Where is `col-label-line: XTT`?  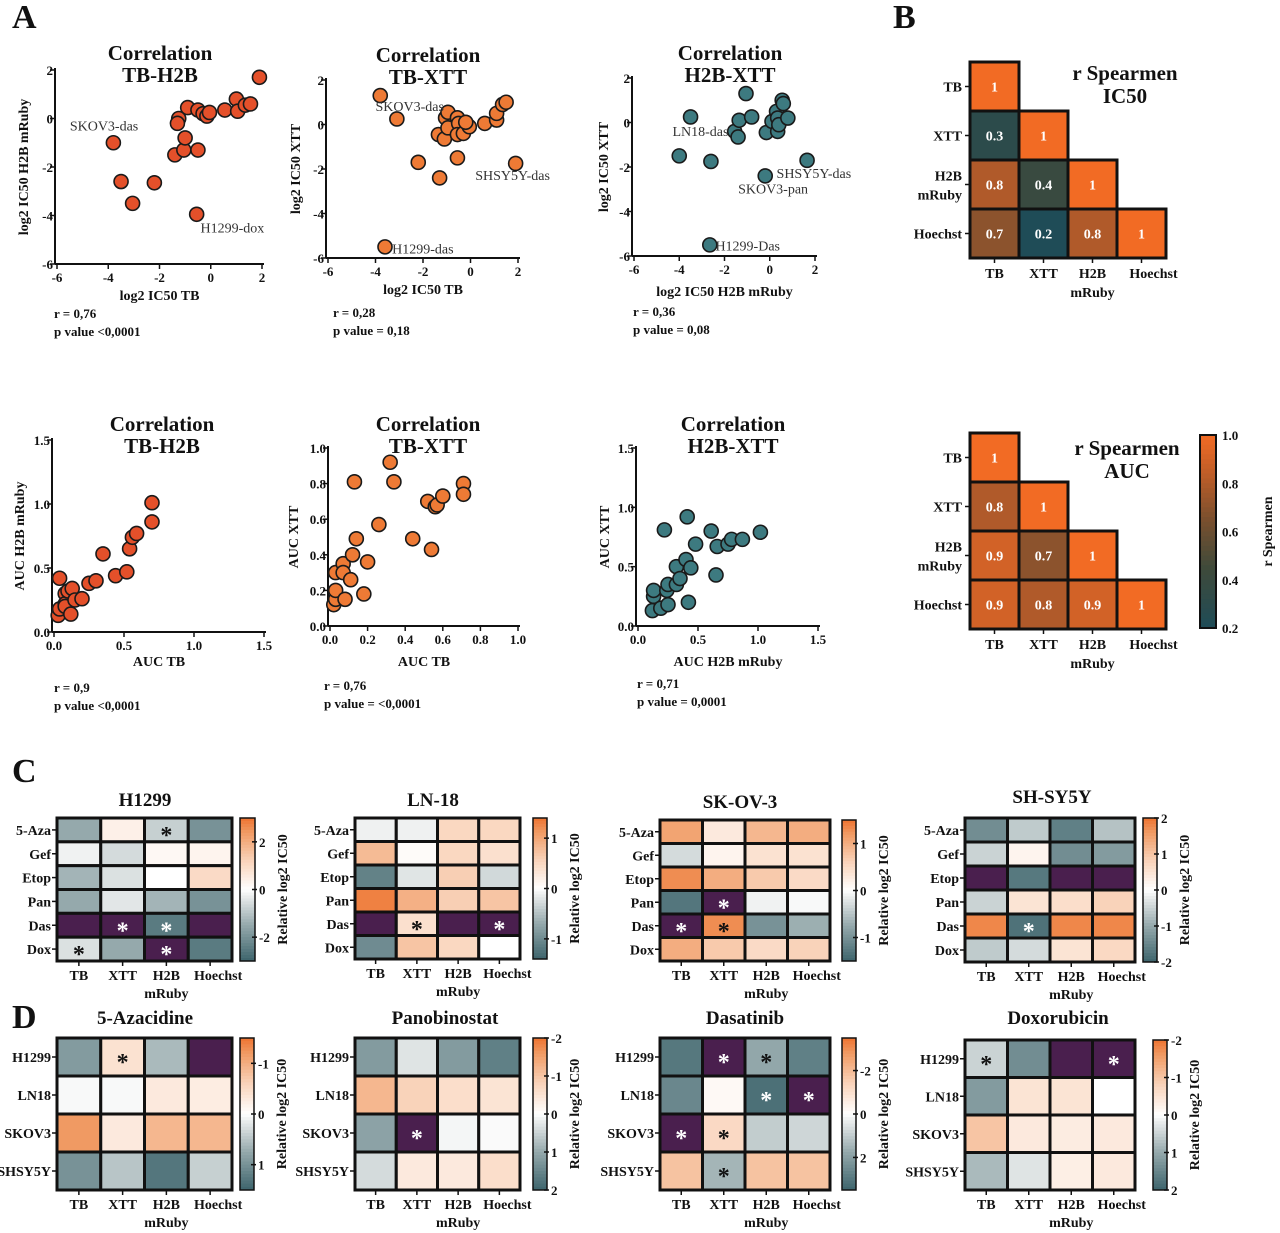
col-label-line: XTT is located at coordinates (1043, 274).